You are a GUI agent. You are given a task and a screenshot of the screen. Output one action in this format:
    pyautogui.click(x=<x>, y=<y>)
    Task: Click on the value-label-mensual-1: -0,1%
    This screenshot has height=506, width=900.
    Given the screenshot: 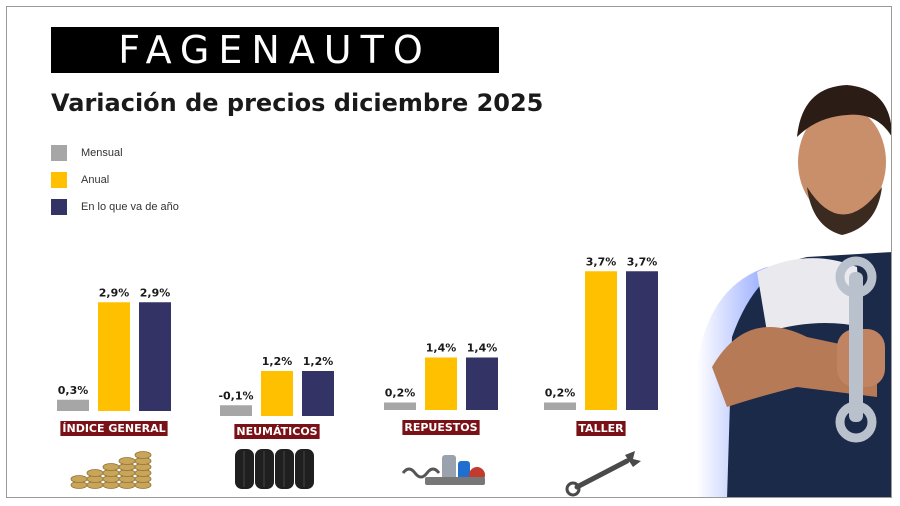 What is the action you would take?
    pyautogui.click(x=235, y=395)
    